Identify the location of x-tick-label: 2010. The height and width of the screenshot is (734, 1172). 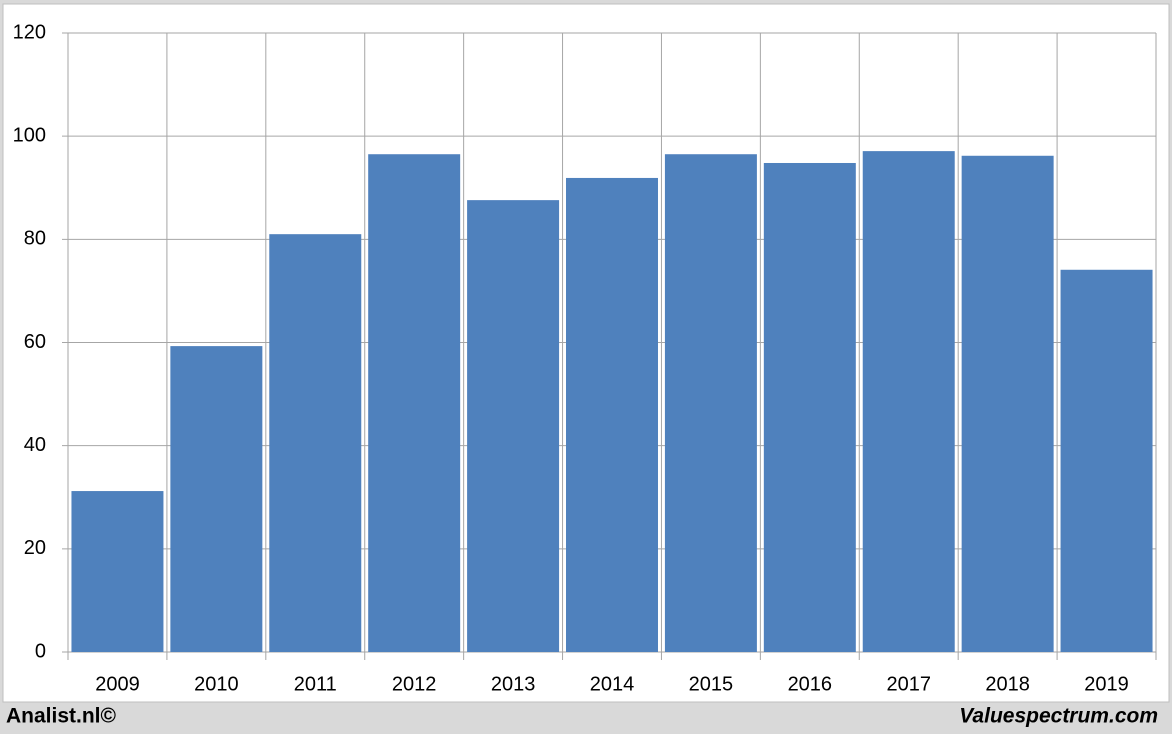
(216, 684).